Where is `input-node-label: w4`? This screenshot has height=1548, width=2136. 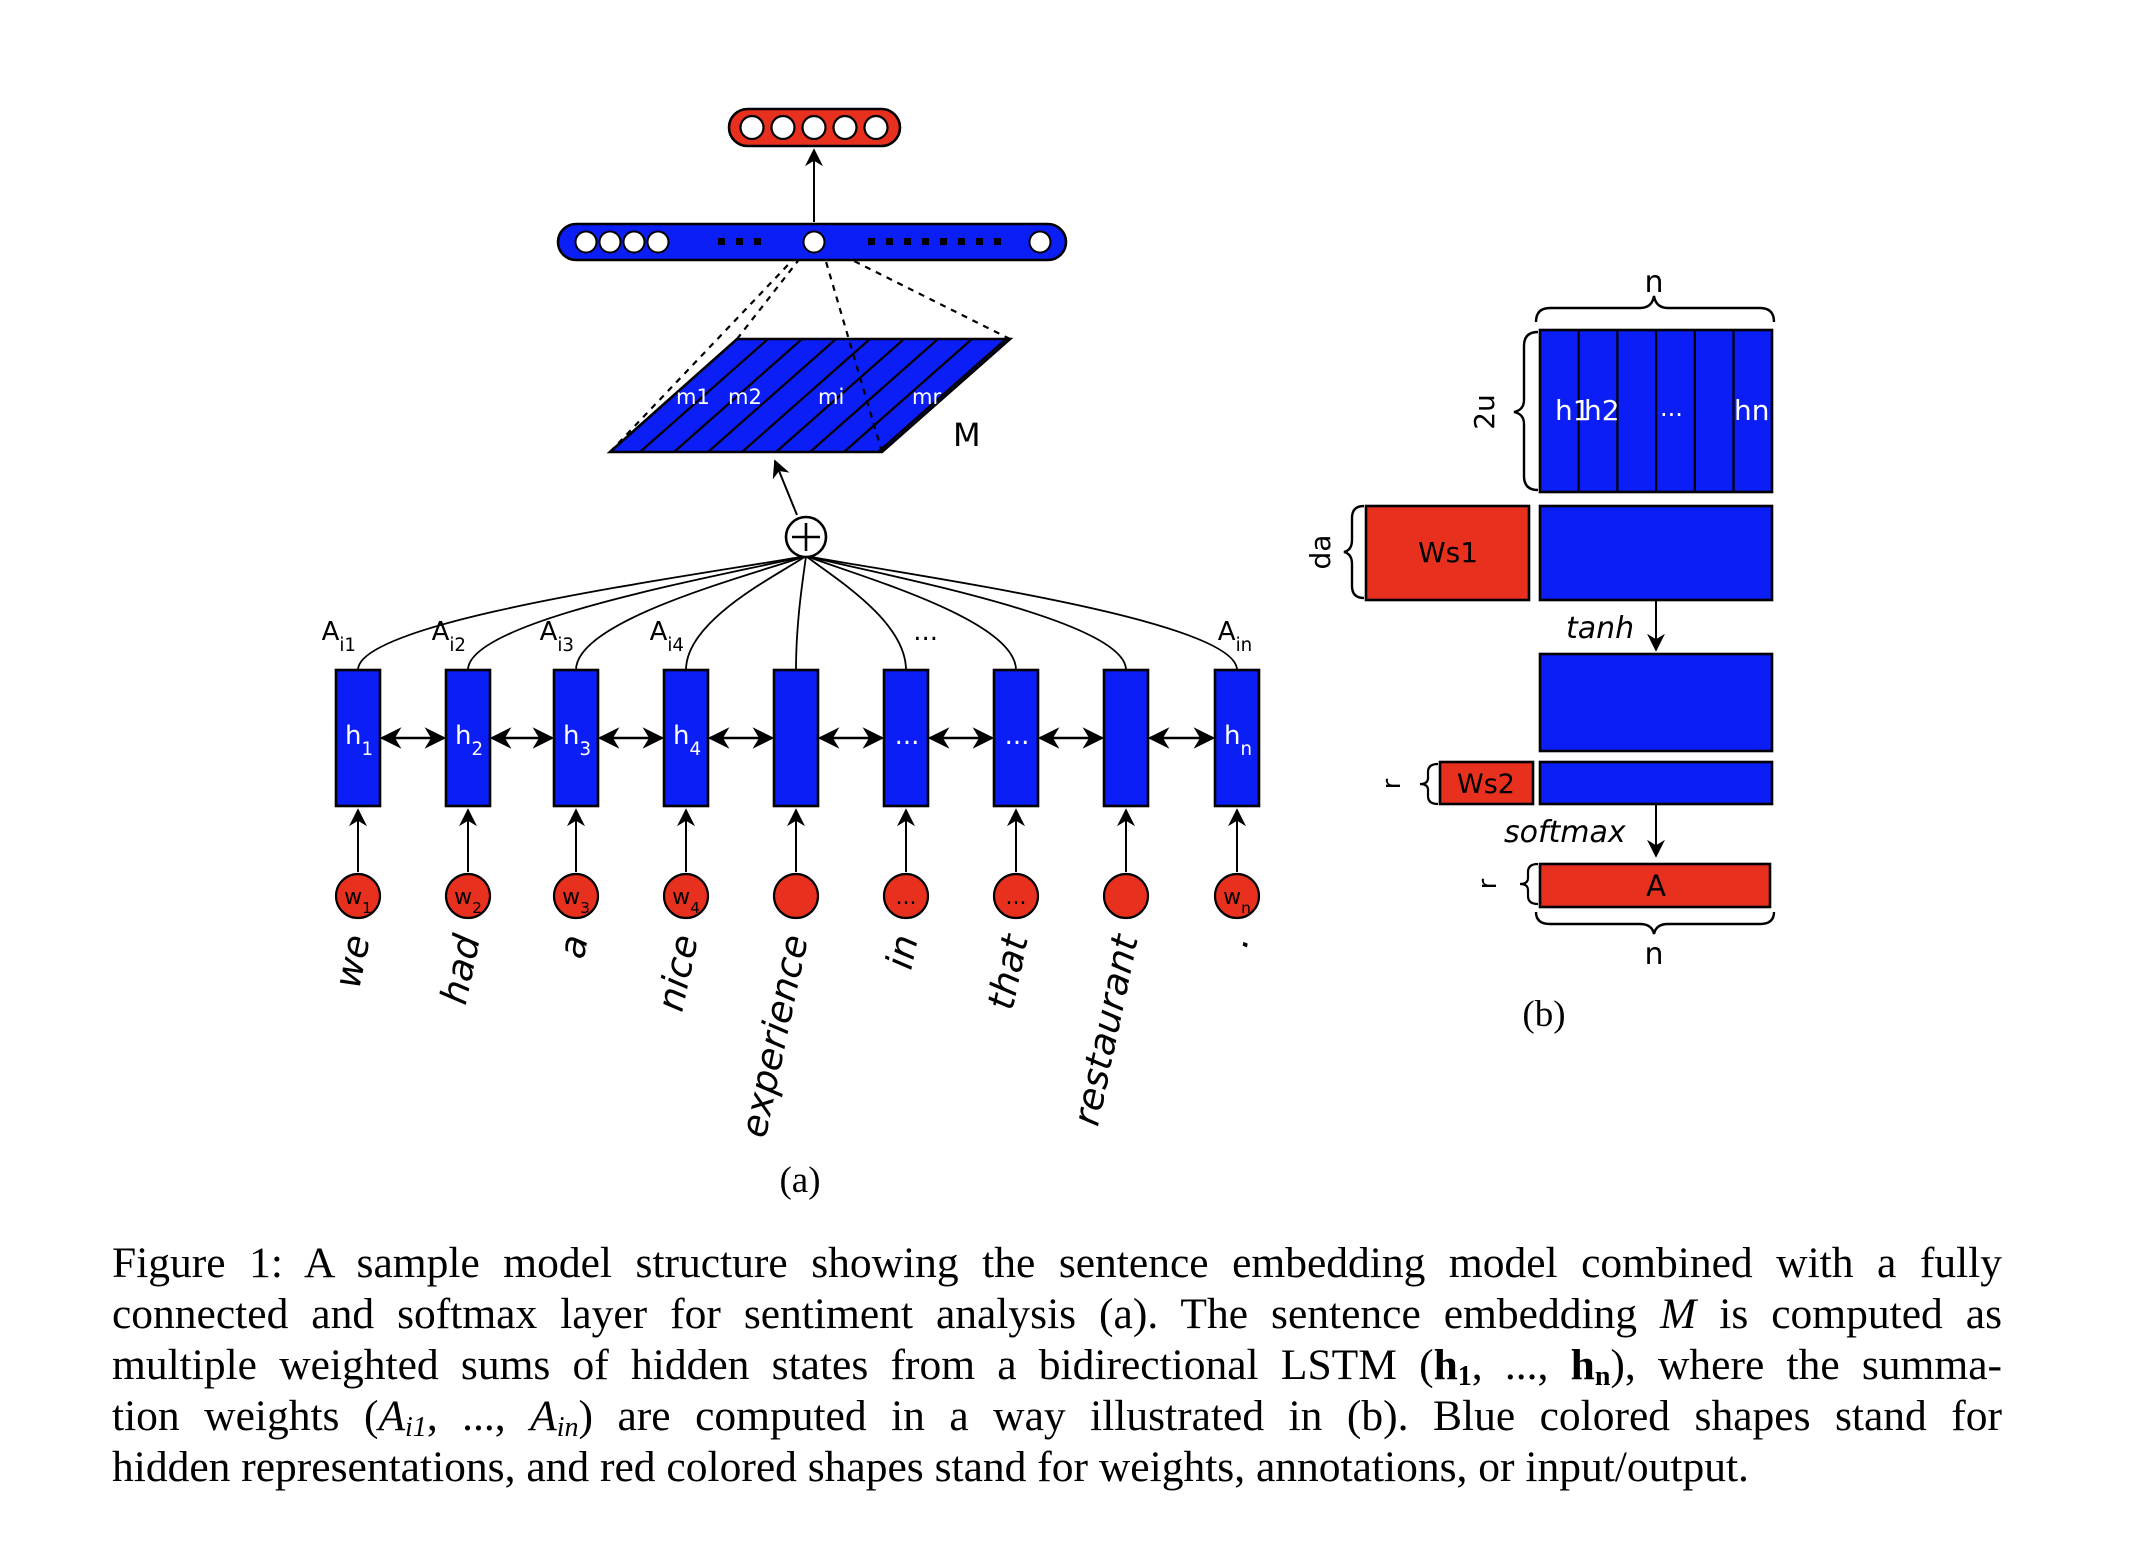
input-node-label: w4 is located at coordinates (686, 901).